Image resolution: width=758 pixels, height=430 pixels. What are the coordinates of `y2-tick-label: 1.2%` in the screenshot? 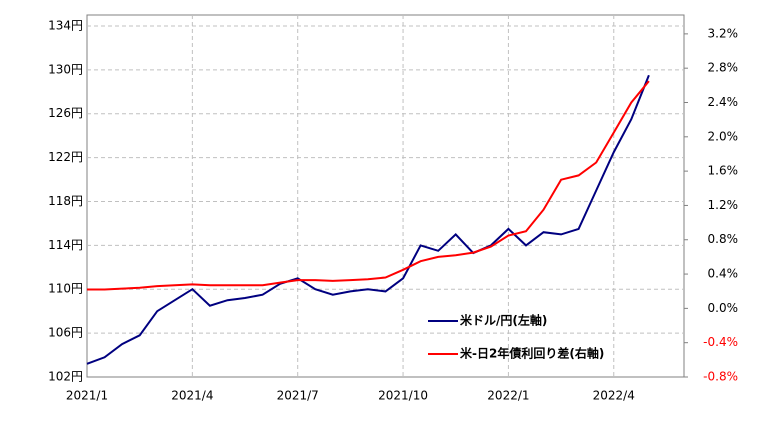 It's located at (723, 205).